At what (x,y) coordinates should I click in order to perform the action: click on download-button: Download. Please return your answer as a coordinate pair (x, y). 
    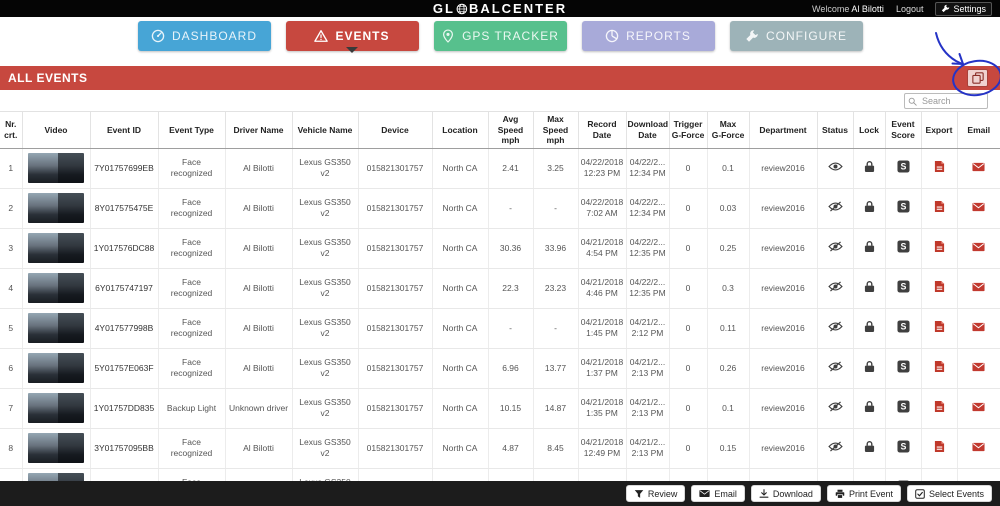
    Looking at the image, I should click on (785, 493).